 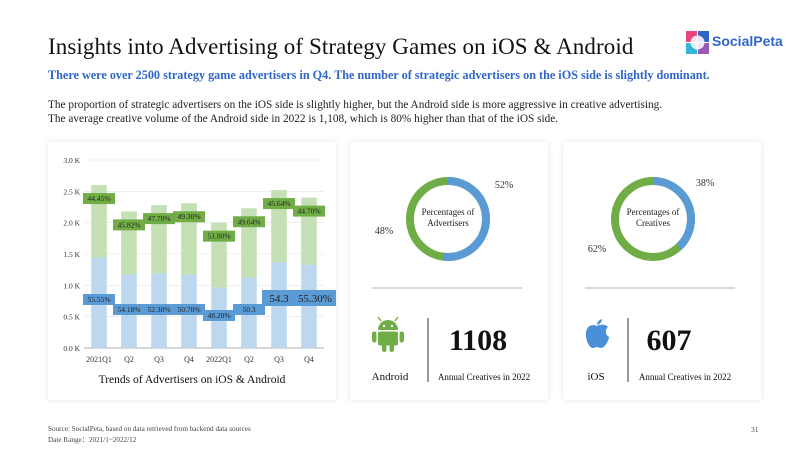 I want to click on y-tick-label: 0.5 K, so click(x=71, y=317).